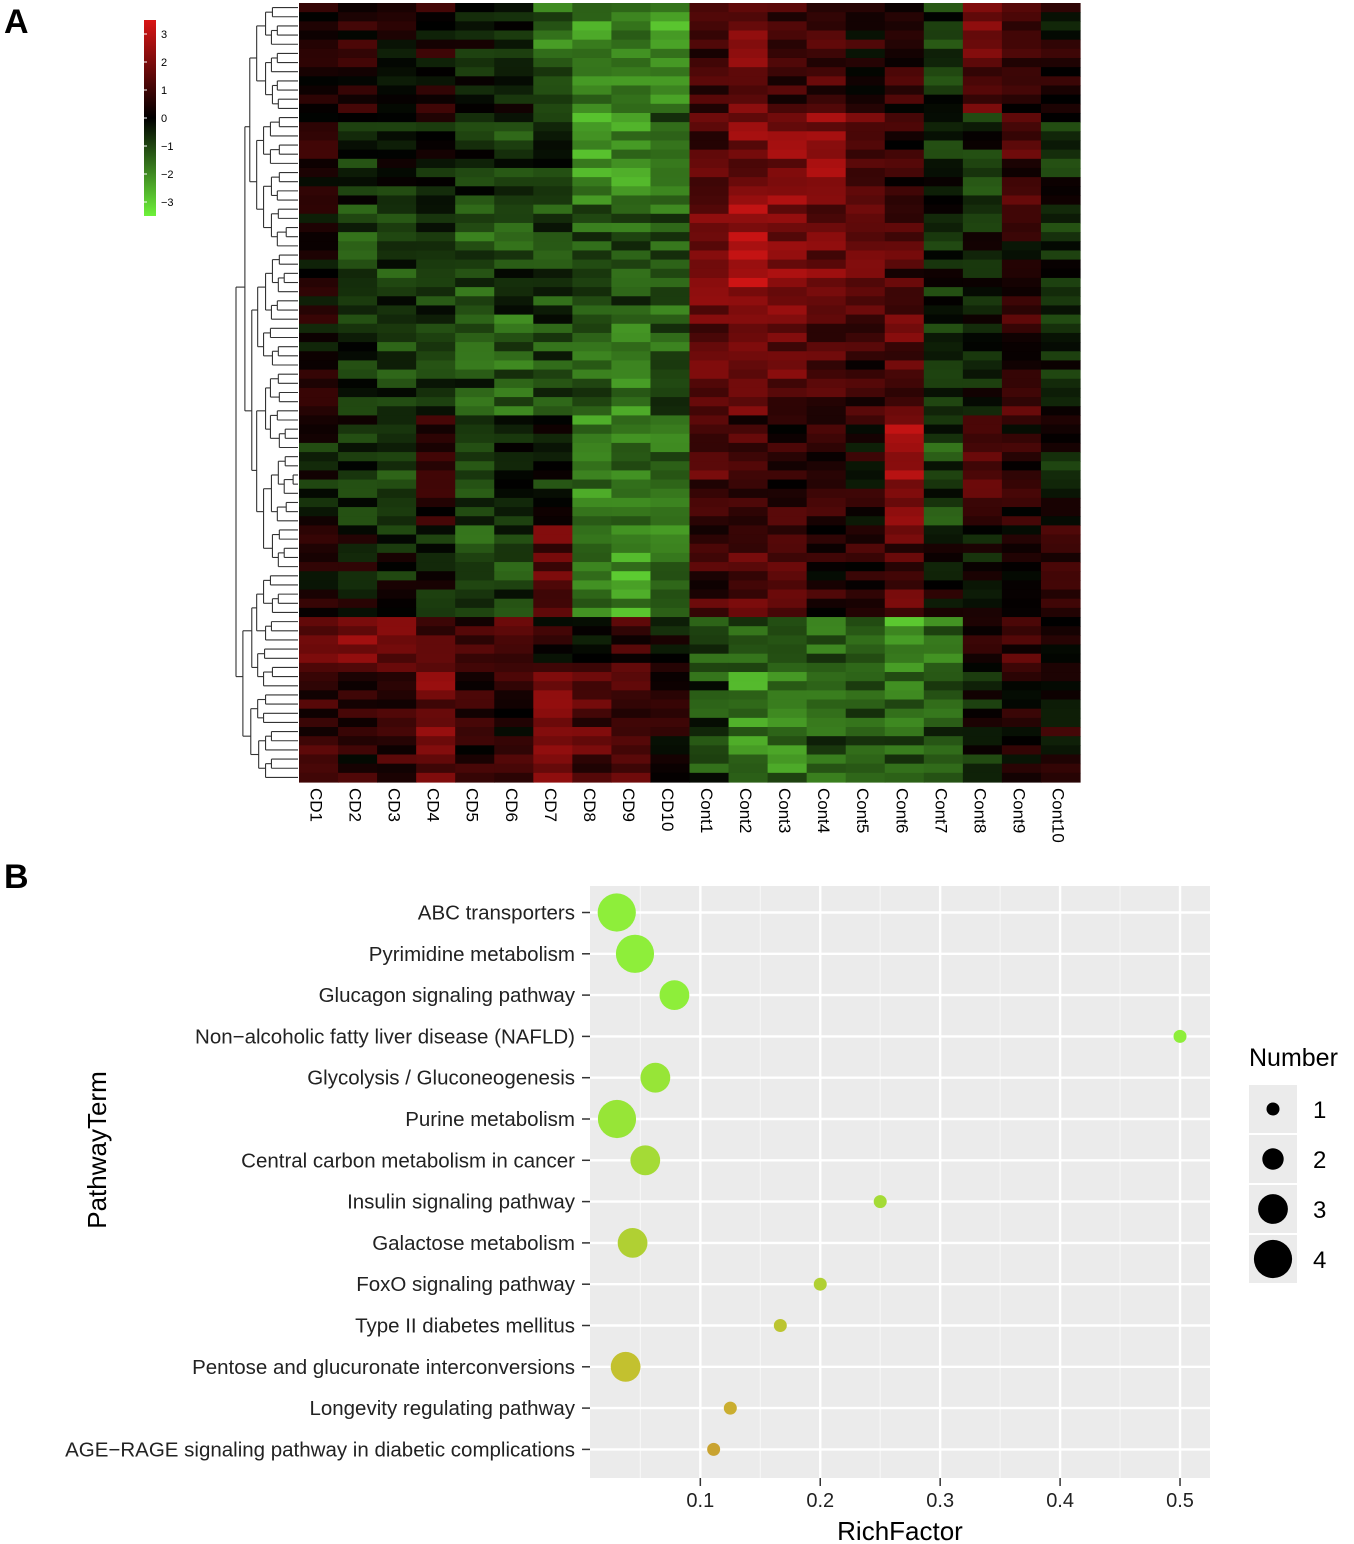  What do you see at coordinates (16, 877) in the screenshot?
I see `panel-label-b: B` at bounding box center [16, 877].